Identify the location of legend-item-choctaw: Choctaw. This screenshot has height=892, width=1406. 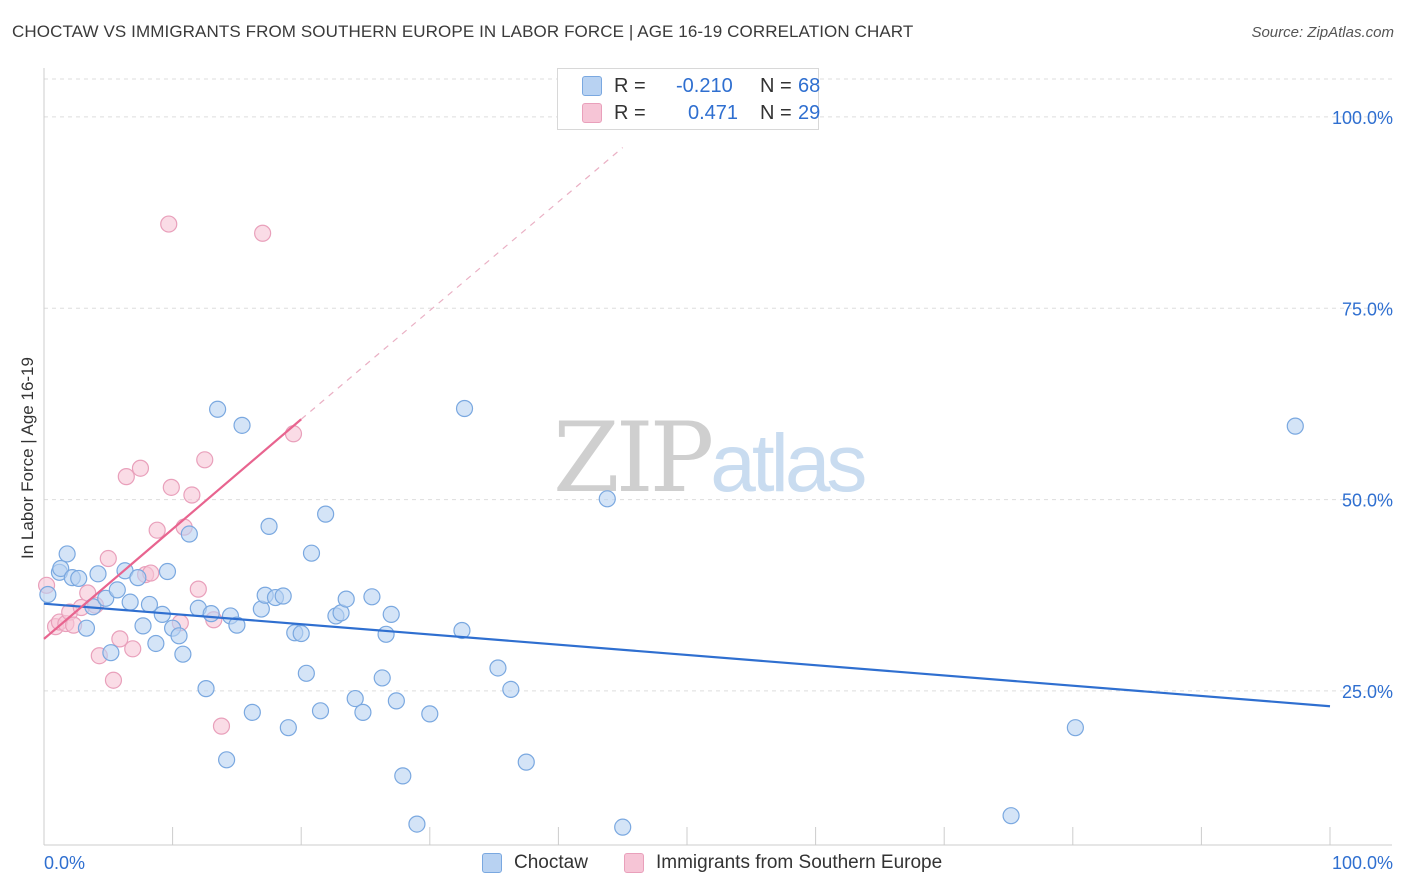
(535, 863).